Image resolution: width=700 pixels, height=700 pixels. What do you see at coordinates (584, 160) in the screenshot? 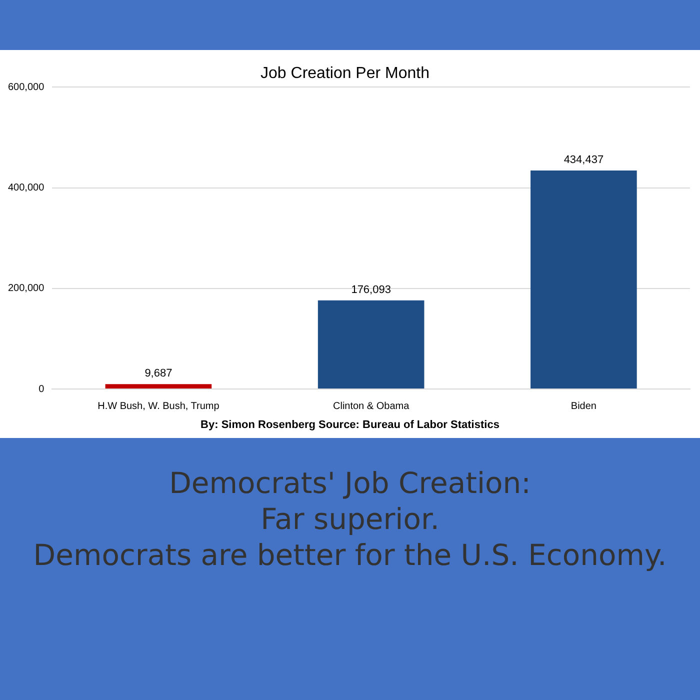
I see `data-label: 434,437` at bounding box center [584, 160].